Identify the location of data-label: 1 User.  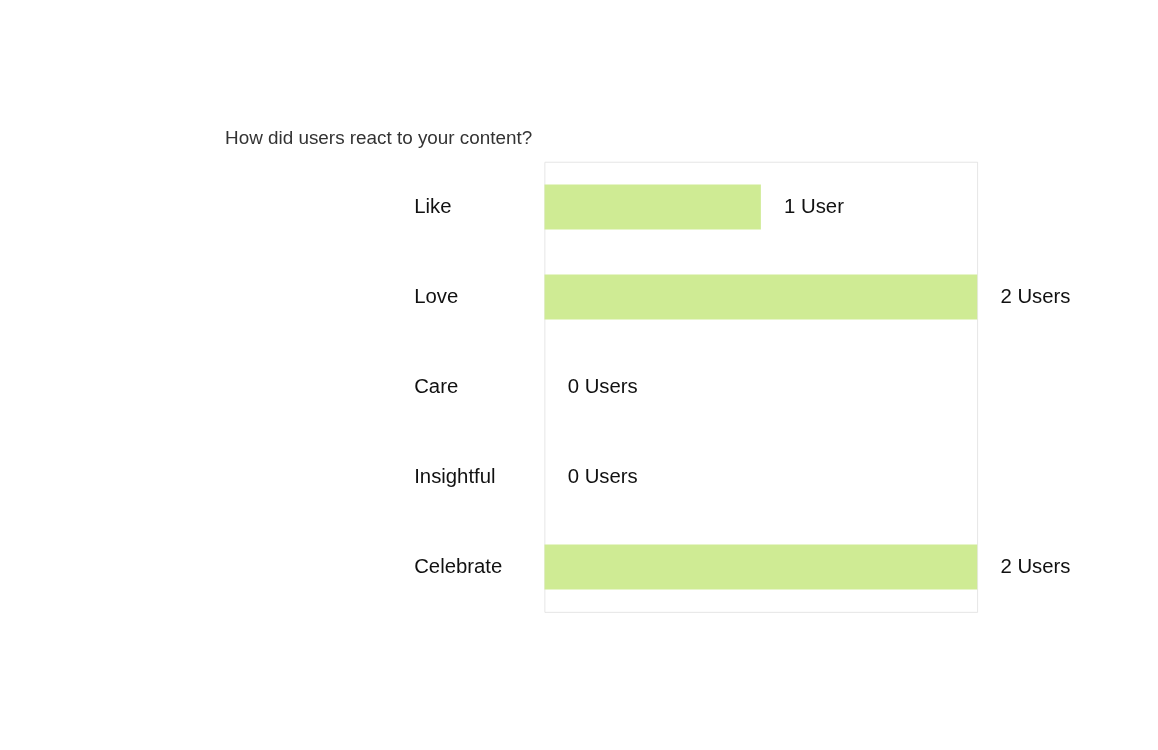
(814, 205).